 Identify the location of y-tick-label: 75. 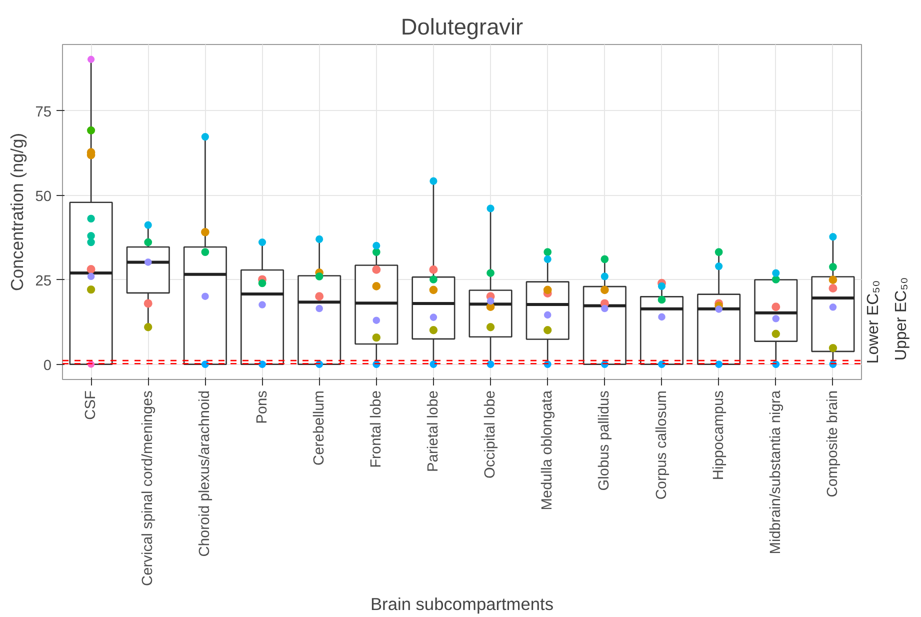
(43, 112).